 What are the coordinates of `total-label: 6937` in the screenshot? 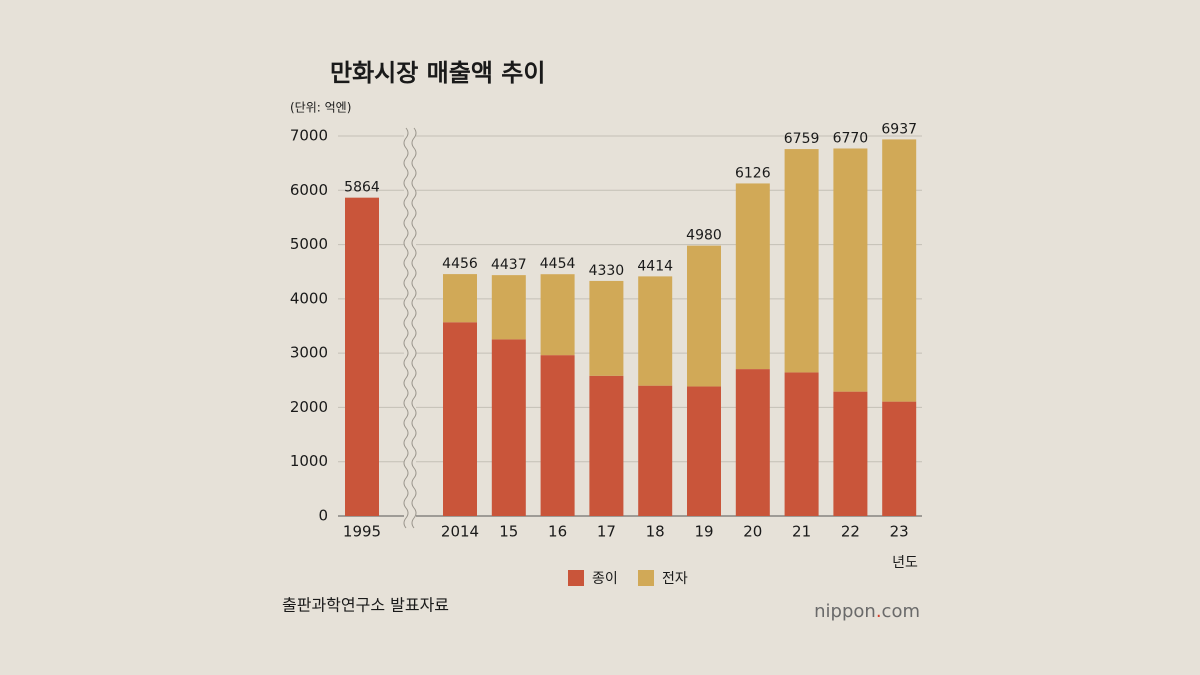 It's located at (899, 129).